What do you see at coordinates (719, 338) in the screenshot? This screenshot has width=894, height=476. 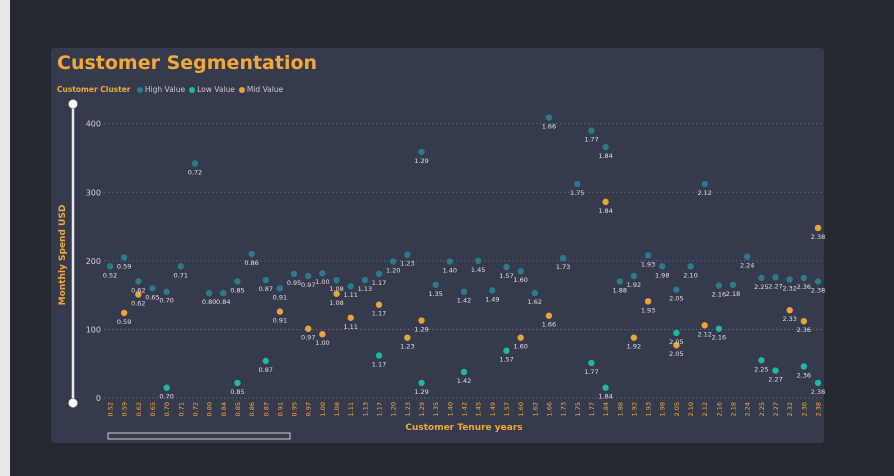 I see `data-label: 2.16` at bounding box center [719, 338].